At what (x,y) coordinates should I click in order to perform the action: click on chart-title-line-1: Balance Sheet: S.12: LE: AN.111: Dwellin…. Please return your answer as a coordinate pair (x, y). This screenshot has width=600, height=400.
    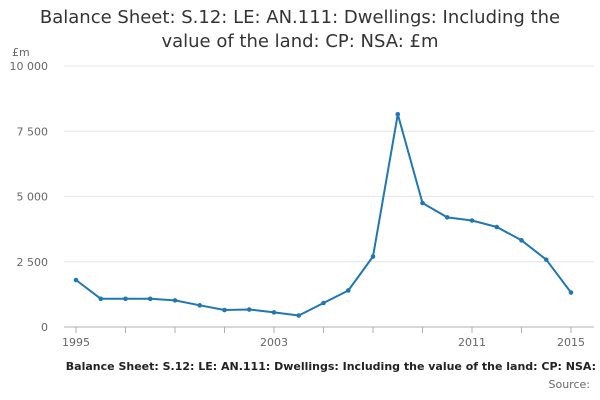
    Looking at the image, I should click on (300, 17).